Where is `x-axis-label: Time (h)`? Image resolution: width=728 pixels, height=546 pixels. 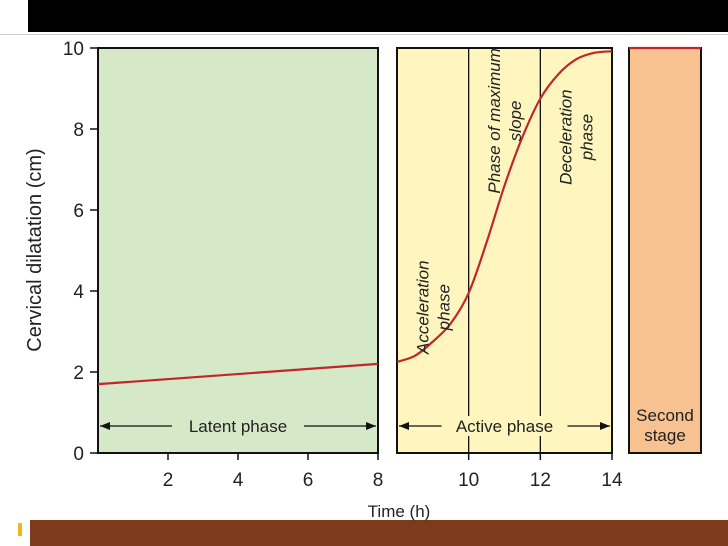 x-axis-label: Time (h) is located at coordinates (399, 511).